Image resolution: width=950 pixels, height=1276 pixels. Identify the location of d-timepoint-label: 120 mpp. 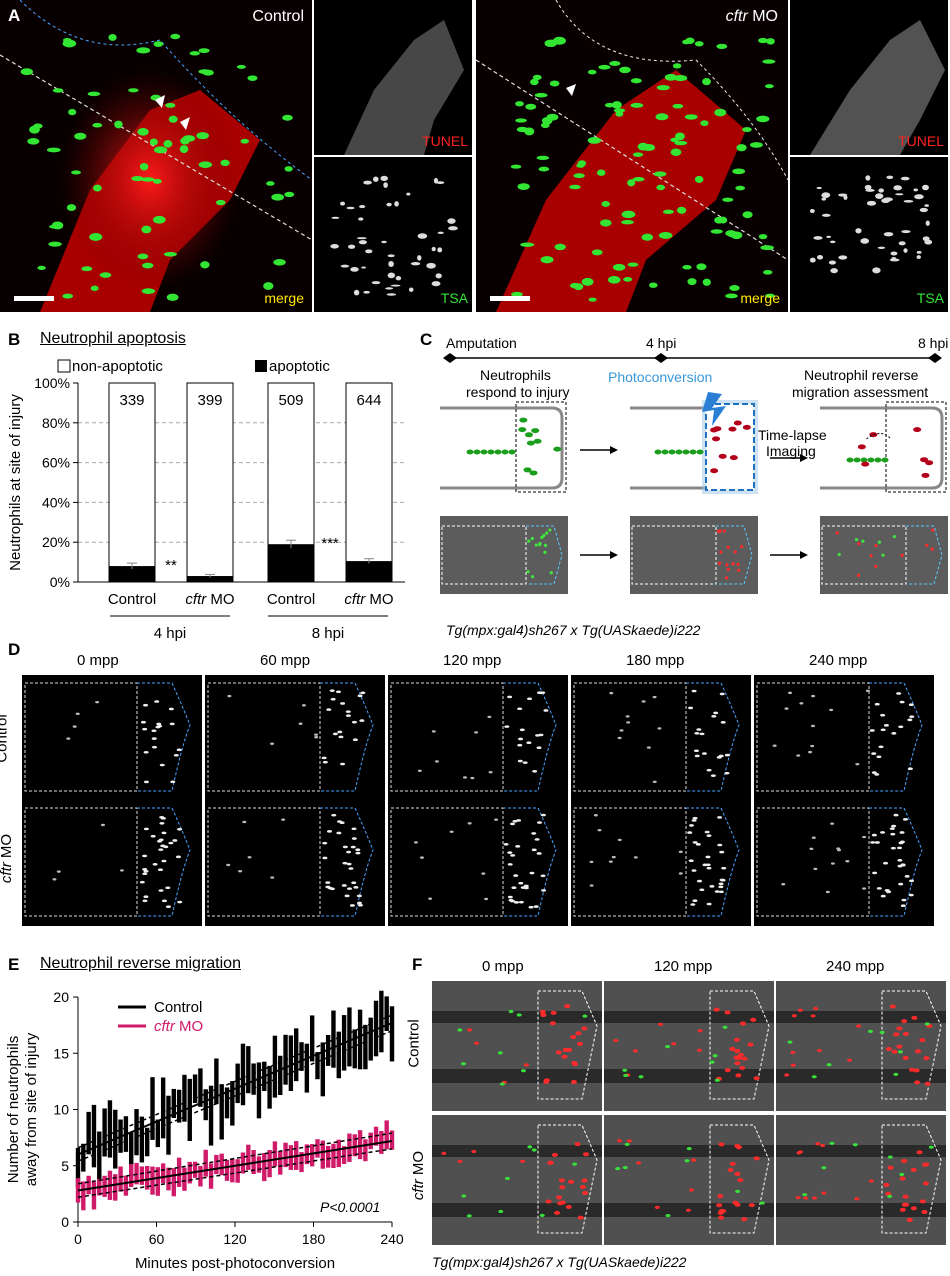
(472, 660).